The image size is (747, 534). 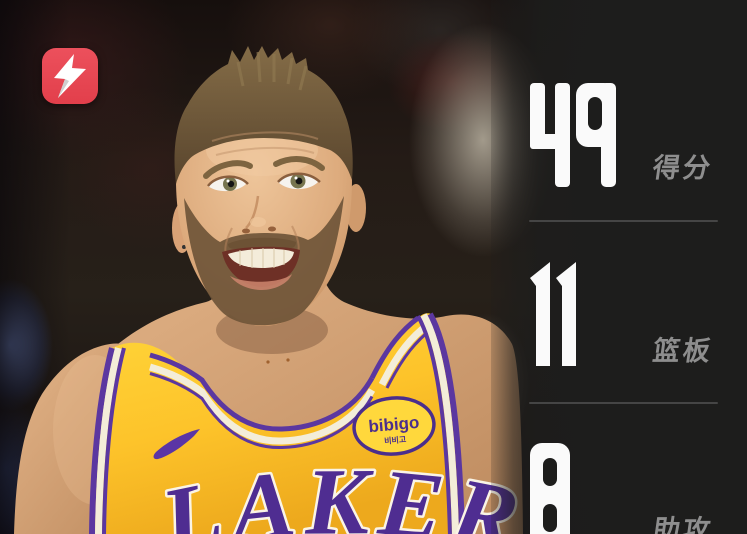 What do you see at coordinates (683, 168) in the screenshot?
I see `stat-label-points: 得分` at bounding box center [683, 168].